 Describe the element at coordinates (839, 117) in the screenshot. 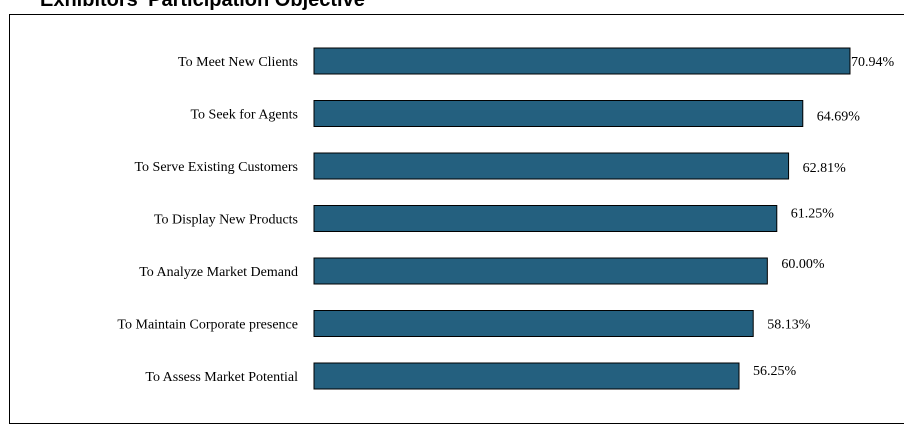

I see `value-label: 64.69%` at that location.